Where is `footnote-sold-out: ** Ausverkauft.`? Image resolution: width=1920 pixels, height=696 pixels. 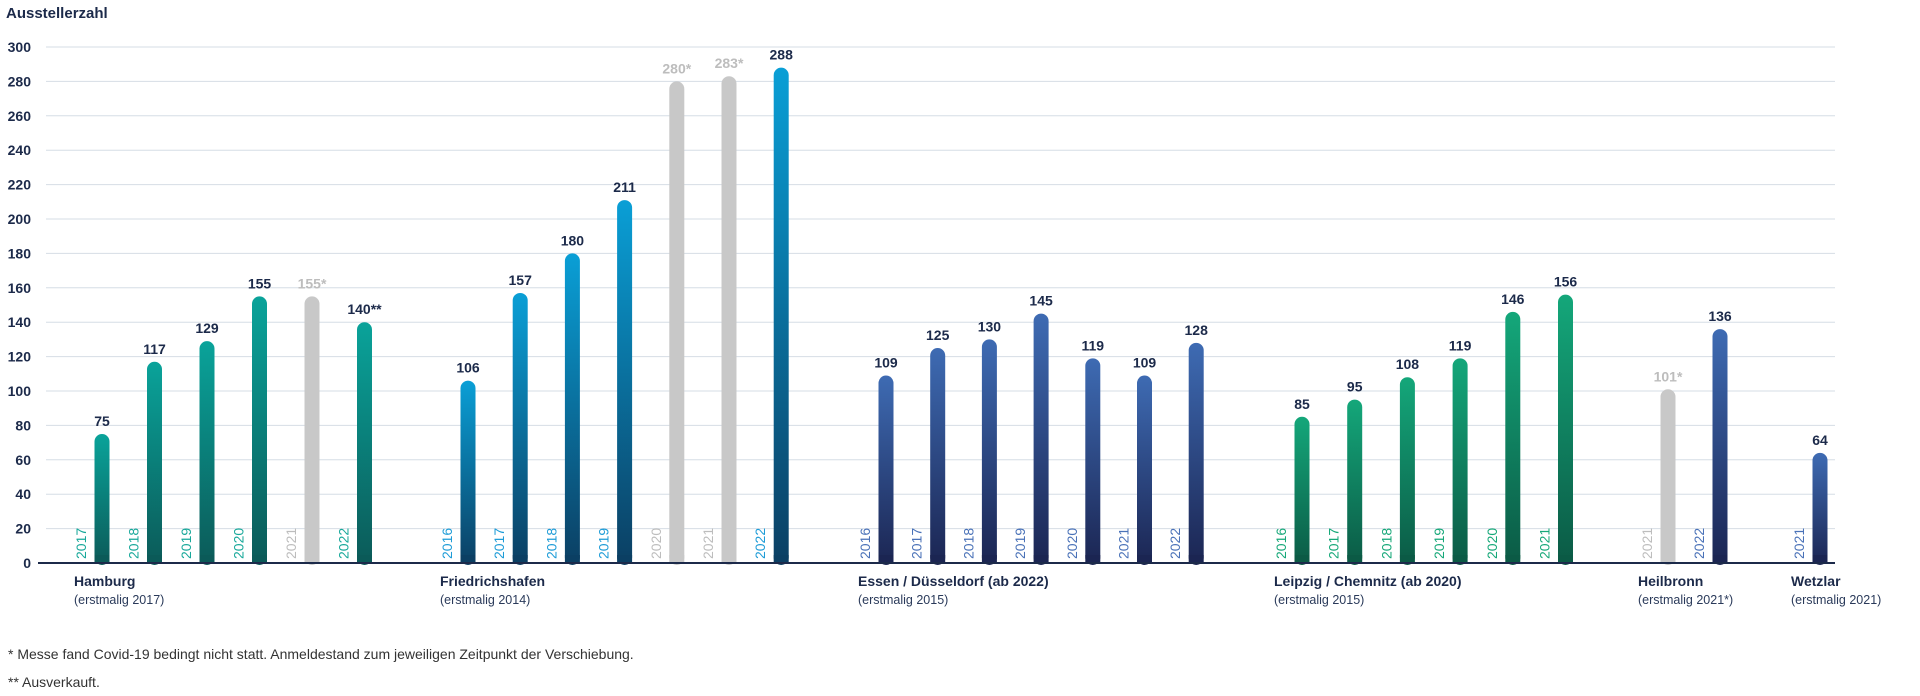 footnote-sold-out: ** Ausverkauft. is located at coordinates (54, 682).